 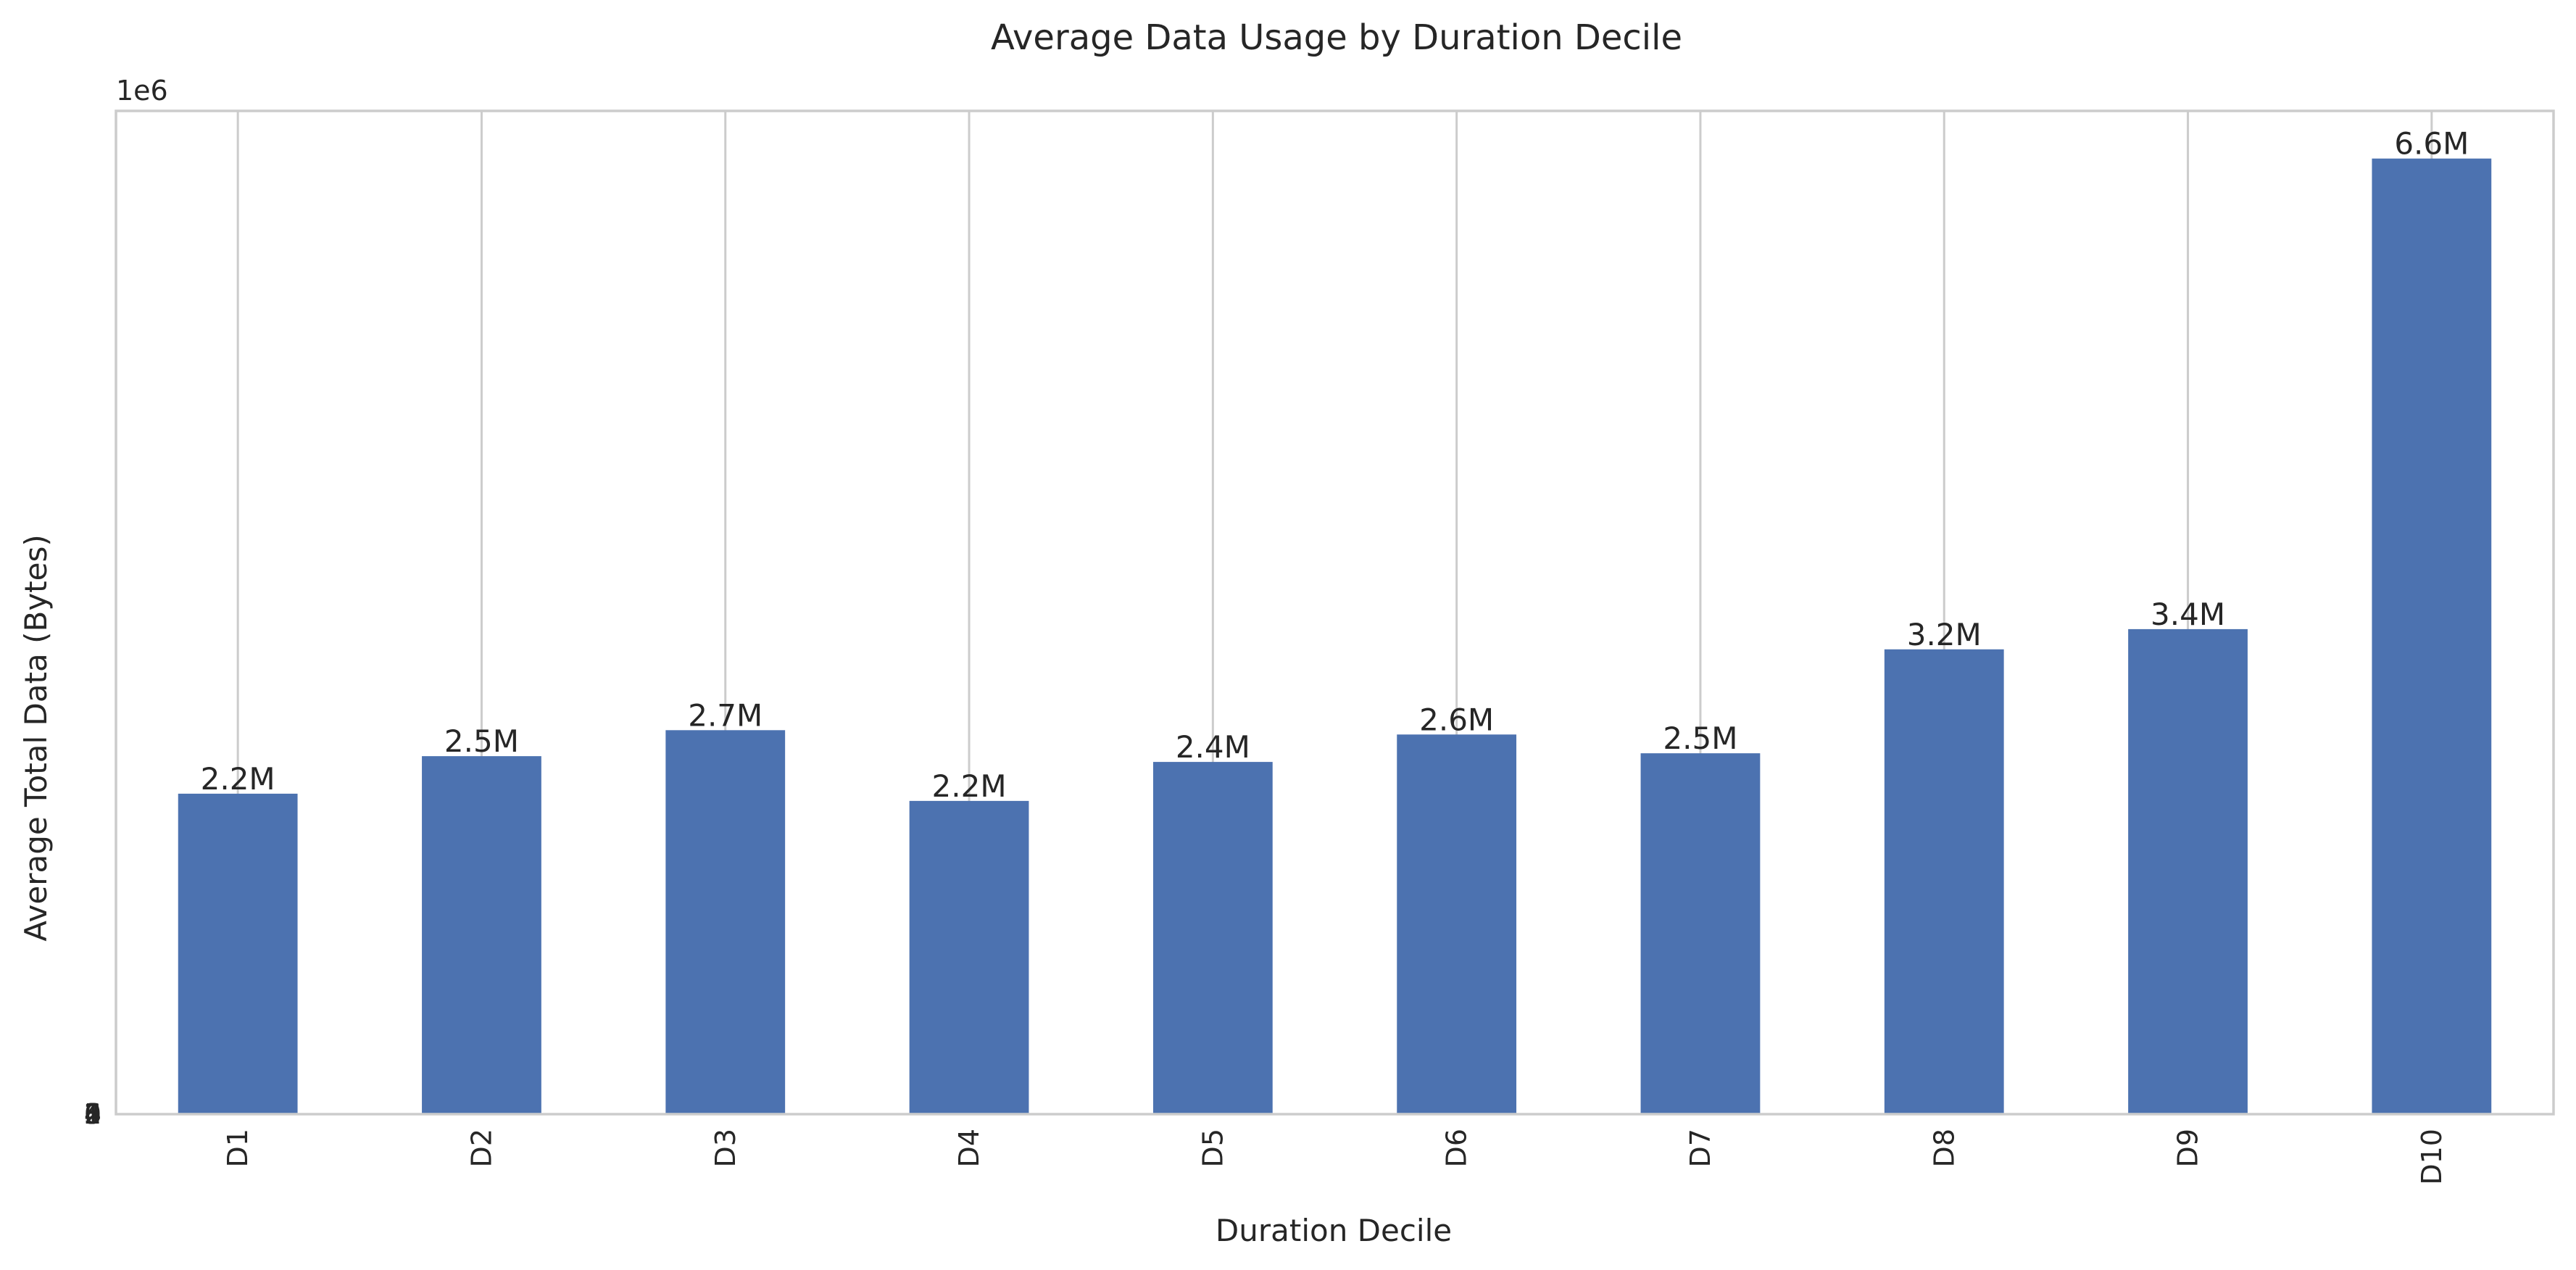 What do you see at coordinates (725, 922) in the screenshot?
I see `bar-d3` at bounding box center [725, 922].